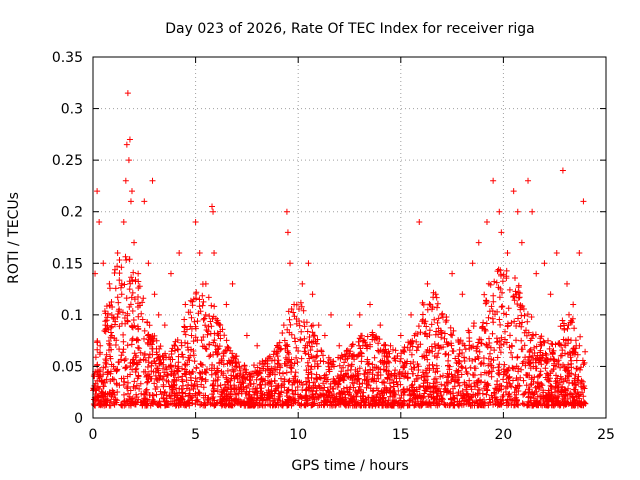 This screenshot has width=640, height=480. Describe the element at coordinates (349, 466) in the screenshot. I see `x-axis-label: GPS time / hours` at that location.